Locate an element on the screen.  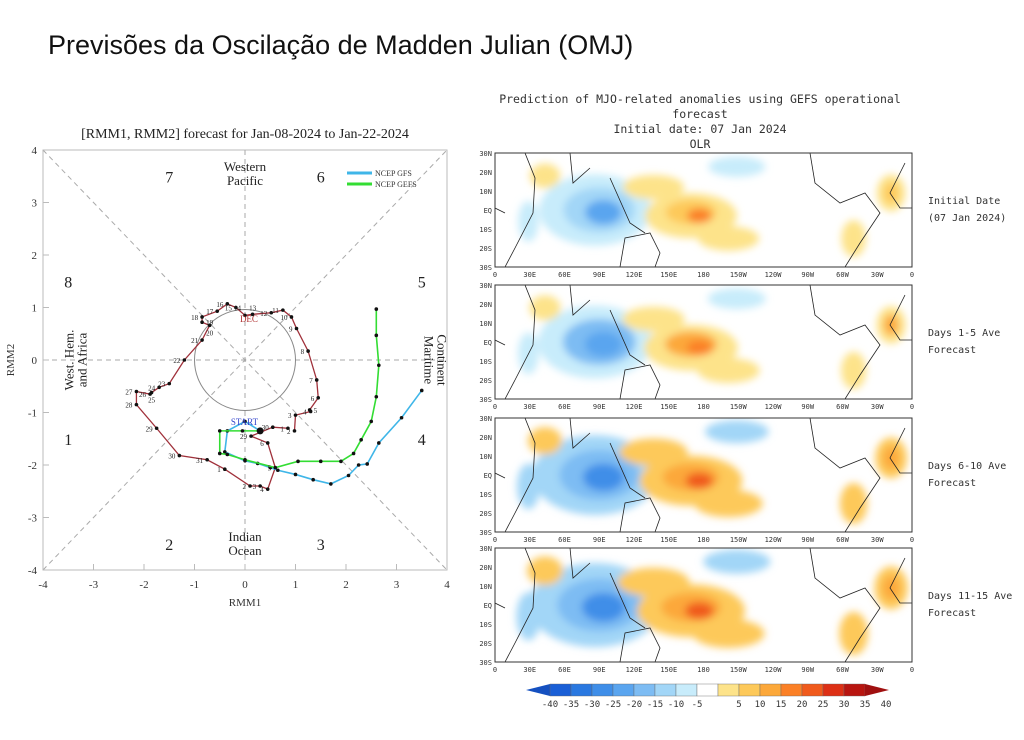
day-label: 16 is located at coordinates (220, 305).